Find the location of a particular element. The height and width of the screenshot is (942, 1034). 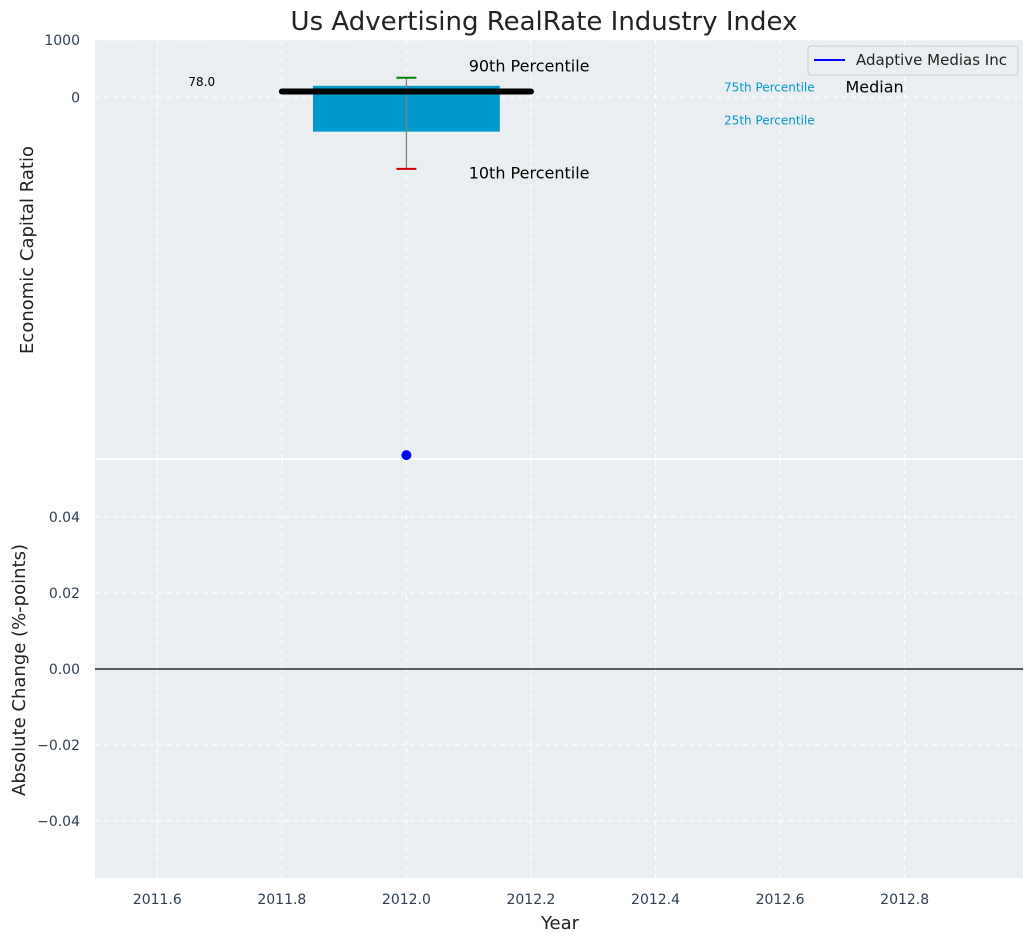

legend-box is located at coordinates (913, 60).